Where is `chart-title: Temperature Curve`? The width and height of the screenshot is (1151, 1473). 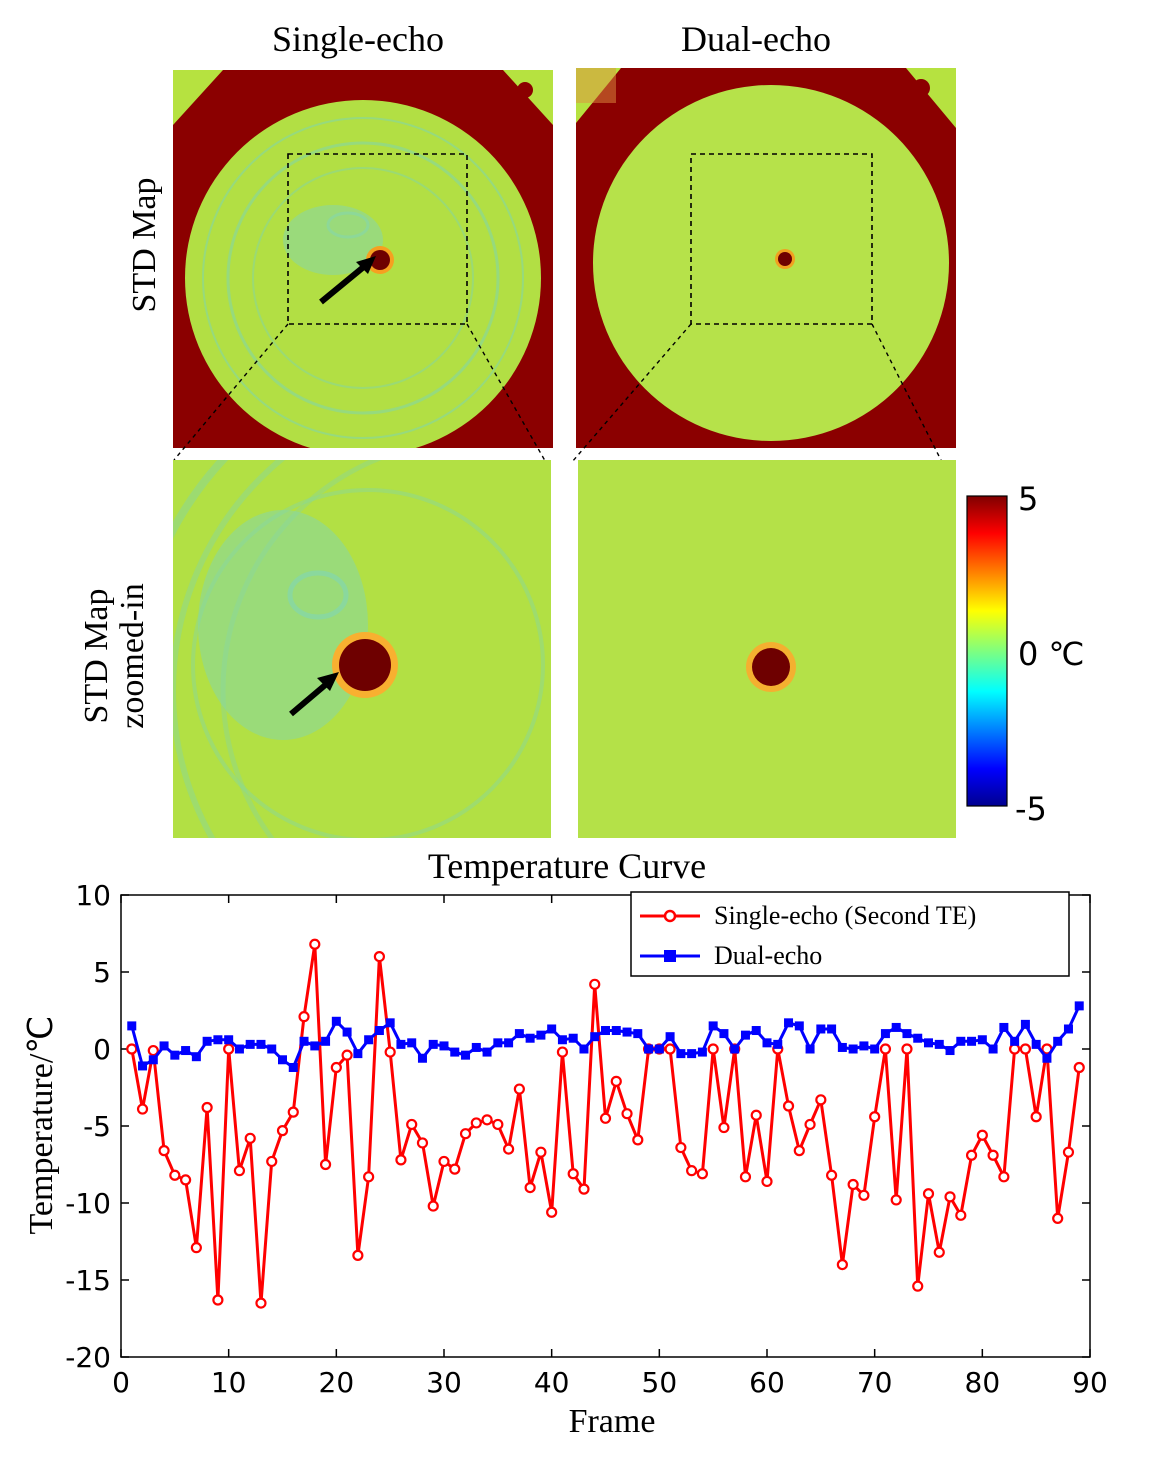
chart-title: Temperature Curve is located at coordinates (567, 866).